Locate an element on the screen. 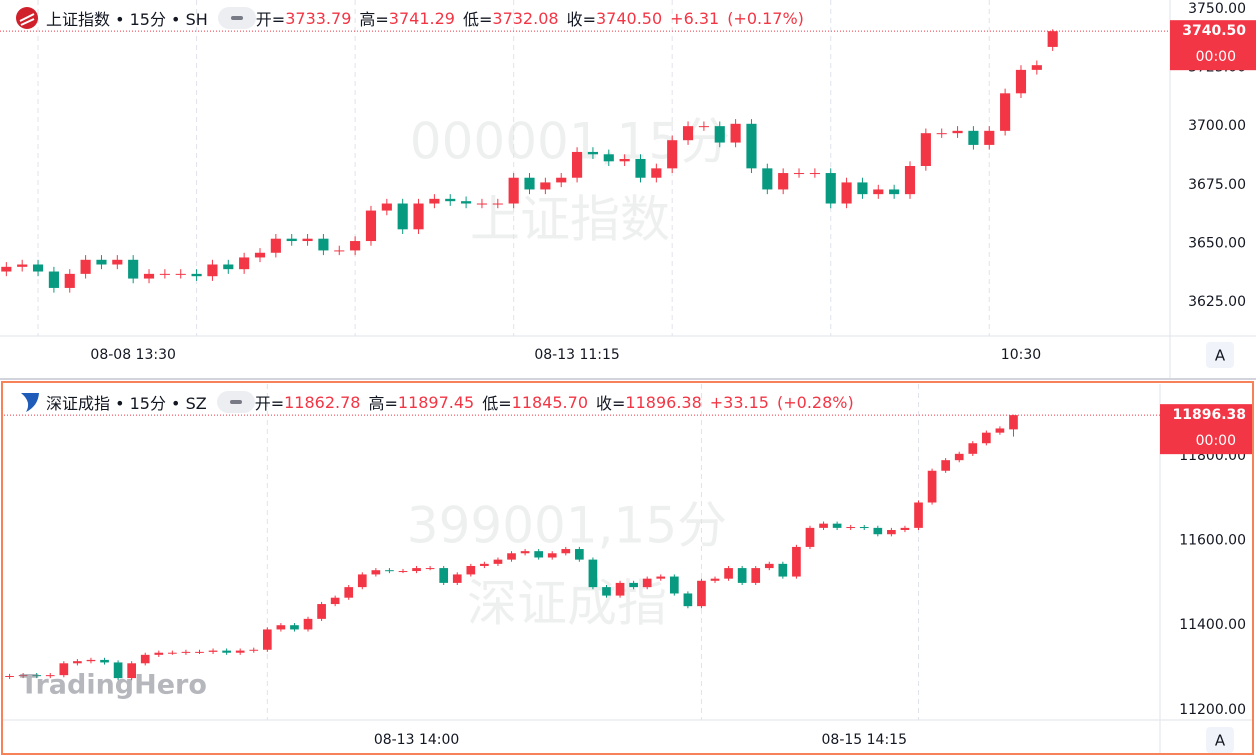 The height and width of the screenshot is (756, 1256). ohlc-value: 3732.08 is located at coordinates (525, 18).